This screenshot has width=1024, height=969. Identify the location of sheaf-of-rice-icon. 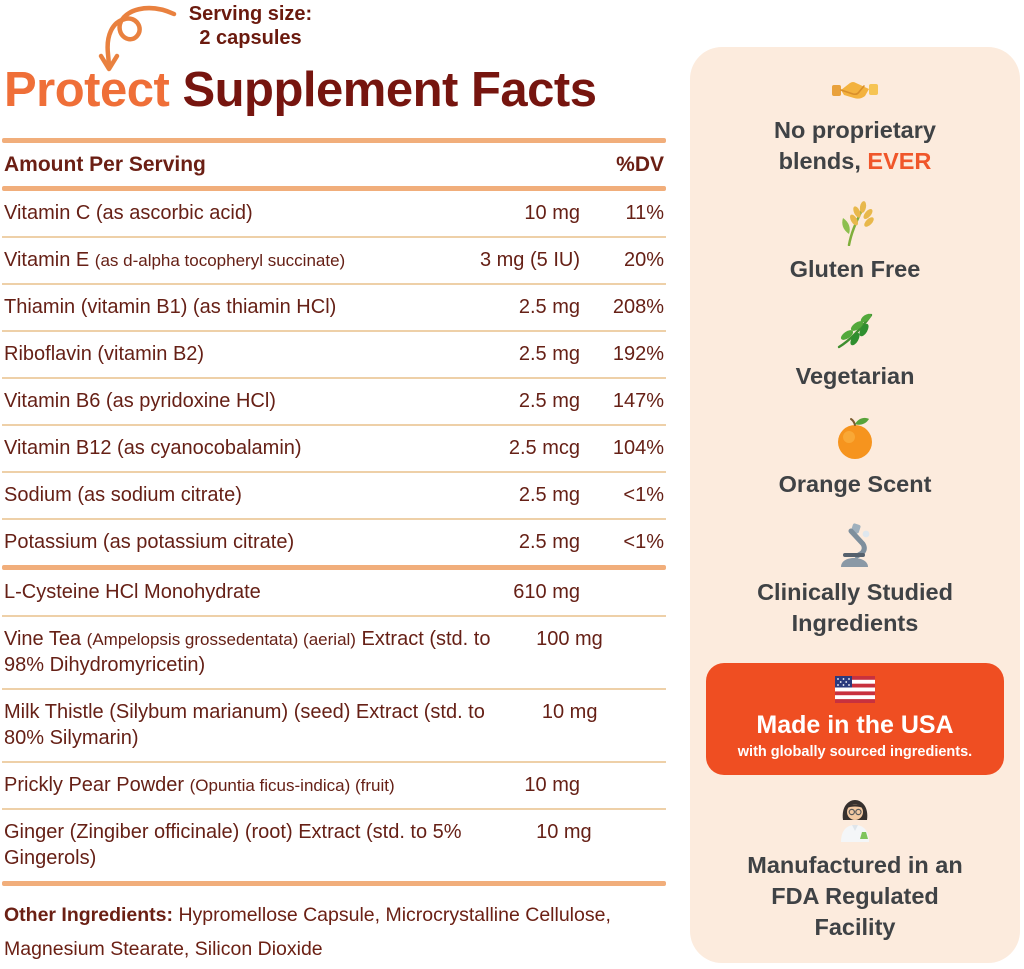
(855, 223).